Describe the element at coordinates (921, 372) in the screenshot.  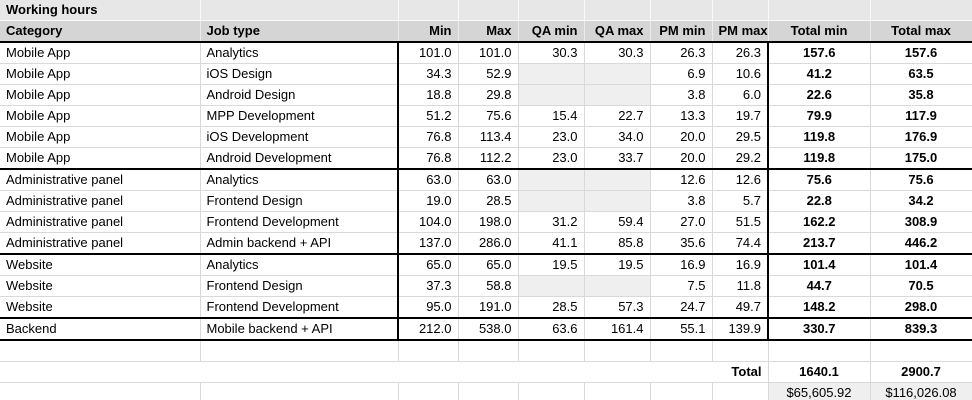
I see `grand-total-max: 2900.7` at that location.